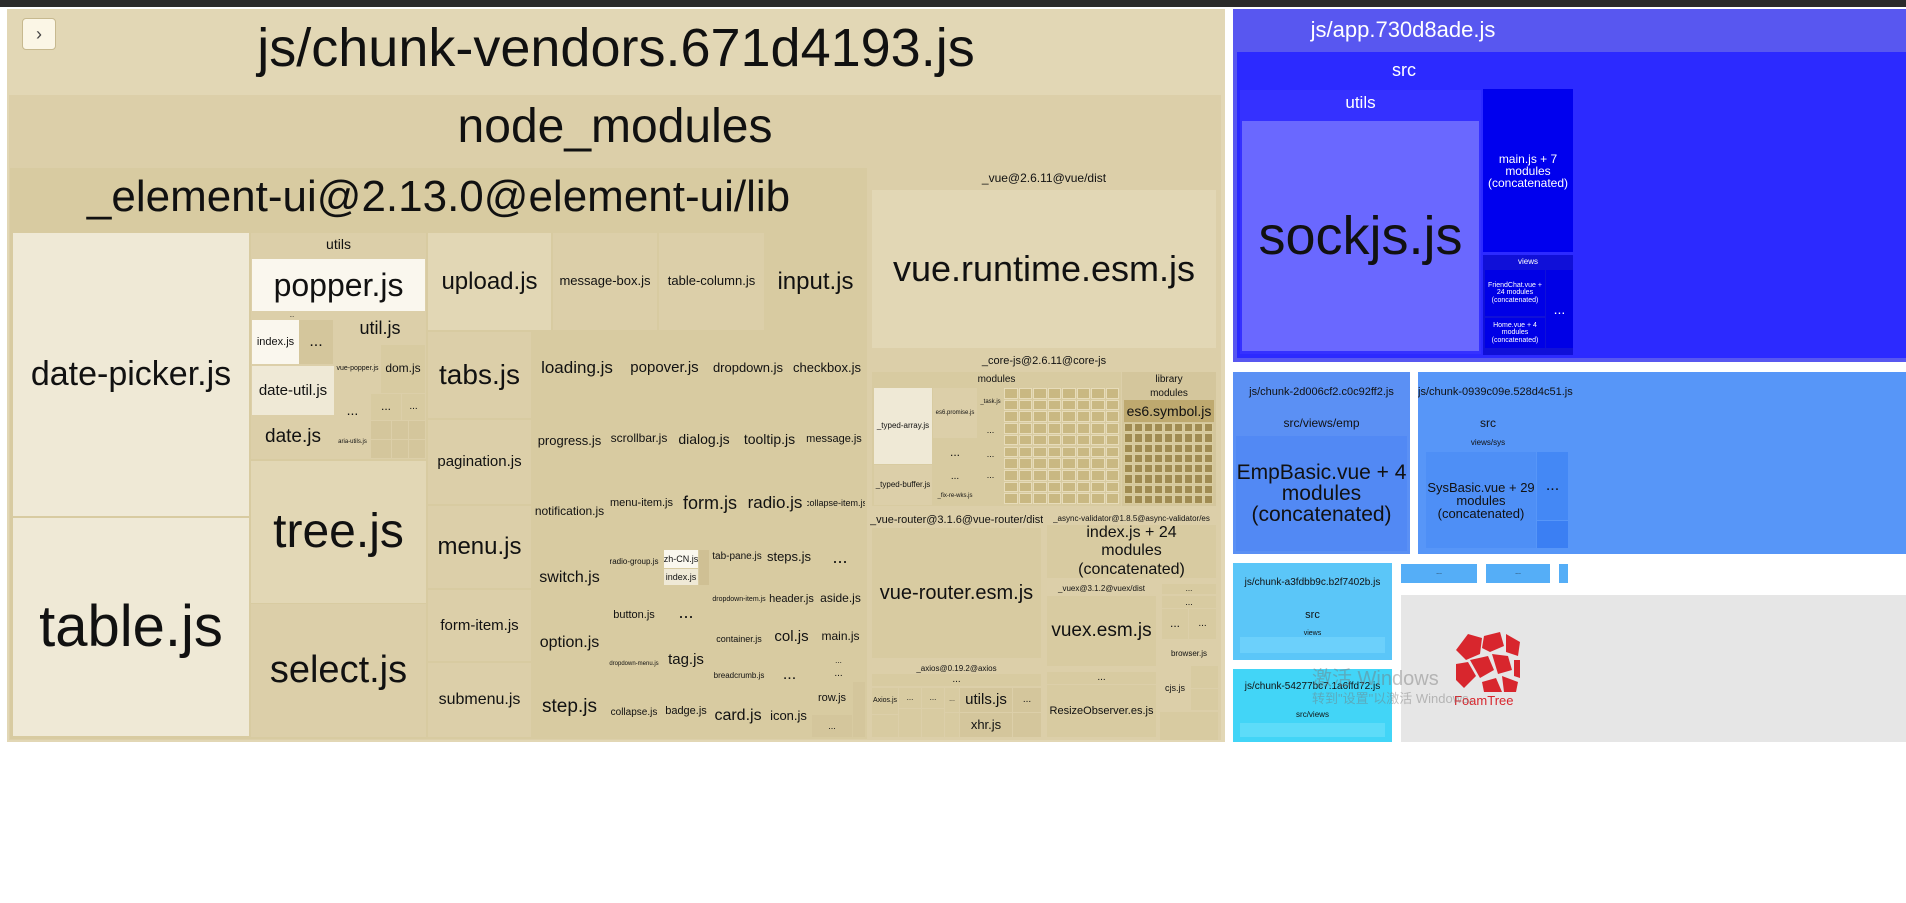 Image resolution: width=1906 pixels, height=903 pixels. What do you see at coordinates (403, 369) in the screenshot?
I see `dom-module: dom.js` at bounding box center [403, 369].